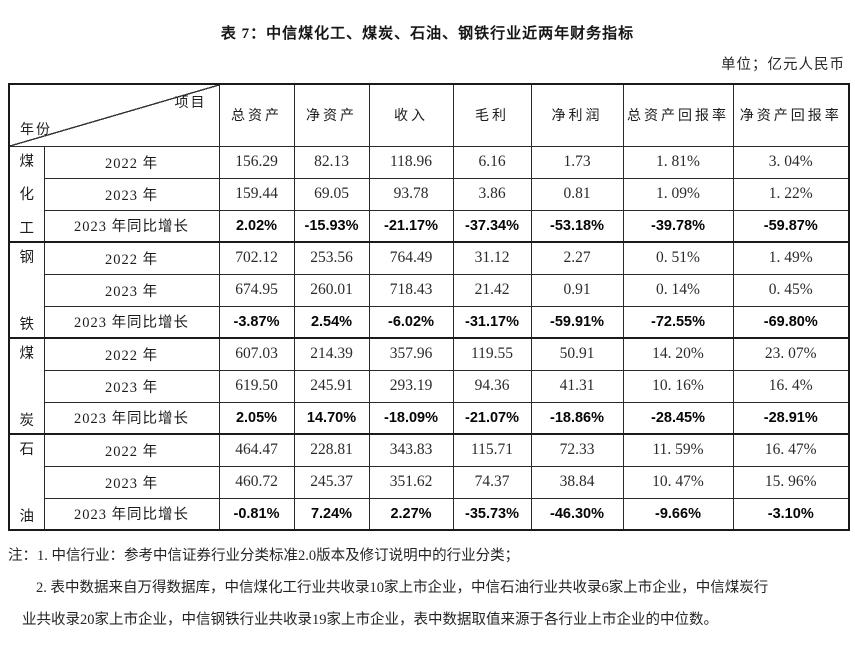 The height and width of the screenshot is (652, 855). I want to click on group-label-钢铁: 钢铁, so click(26, 290).